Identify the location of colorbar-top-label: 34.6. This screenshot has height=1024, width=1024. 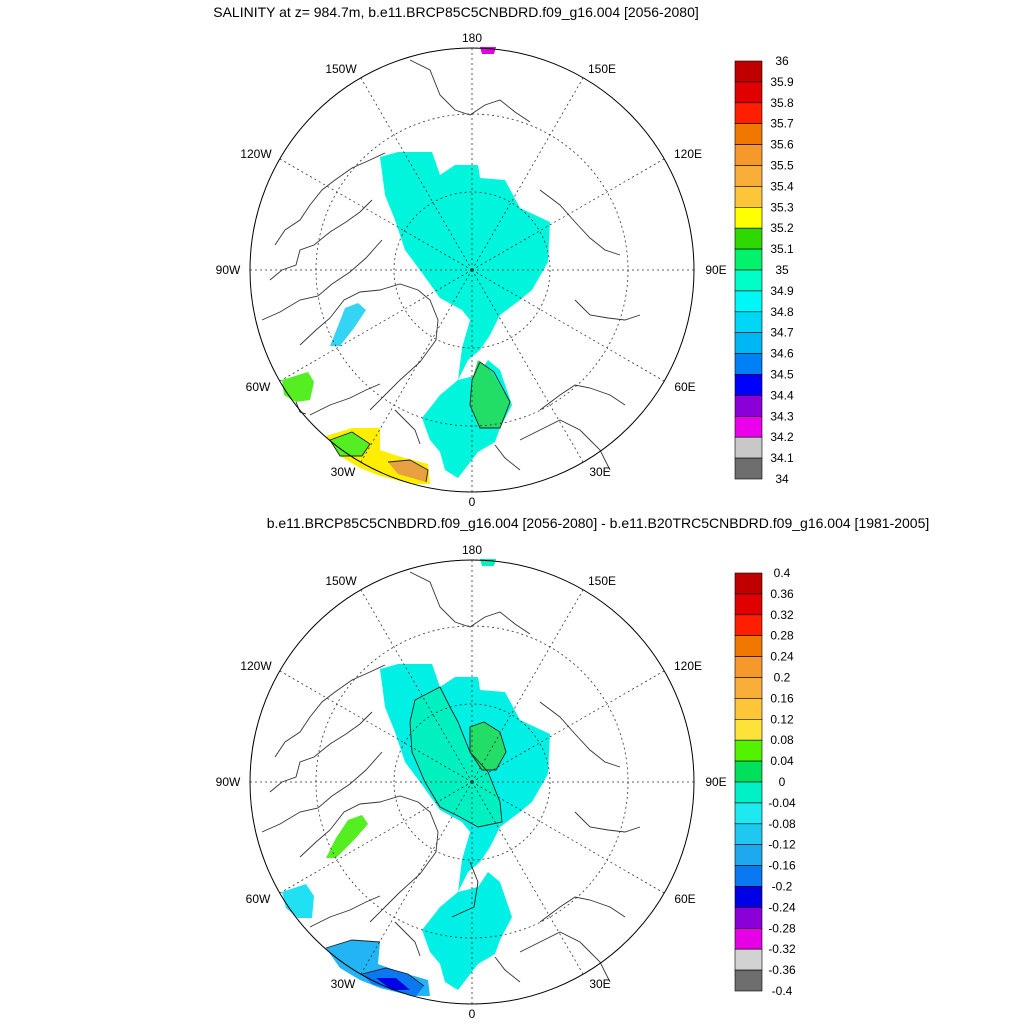
(782, 354).